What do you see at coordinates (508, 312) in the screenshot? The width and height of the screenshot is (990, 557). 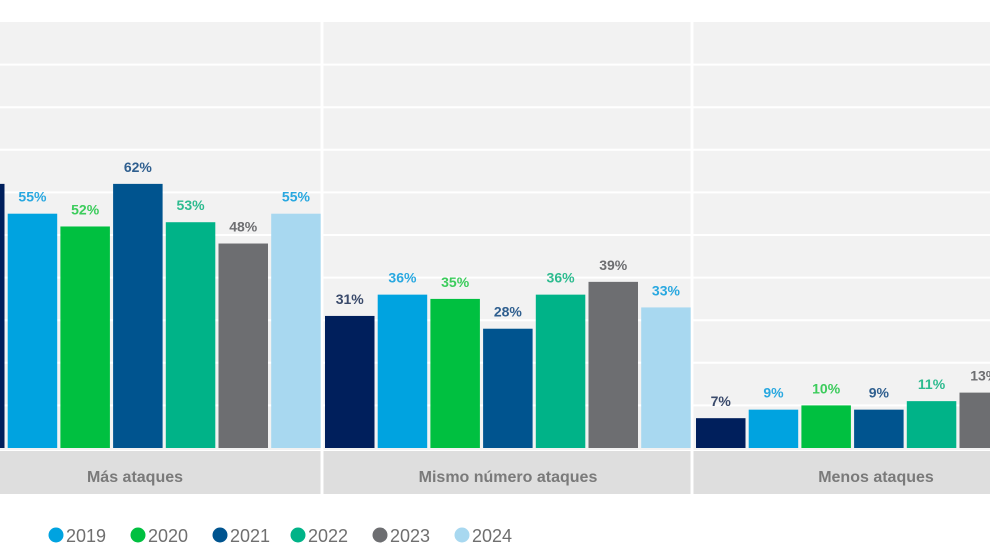 I see `data-label: 28%` at bounding box center [508, 312].